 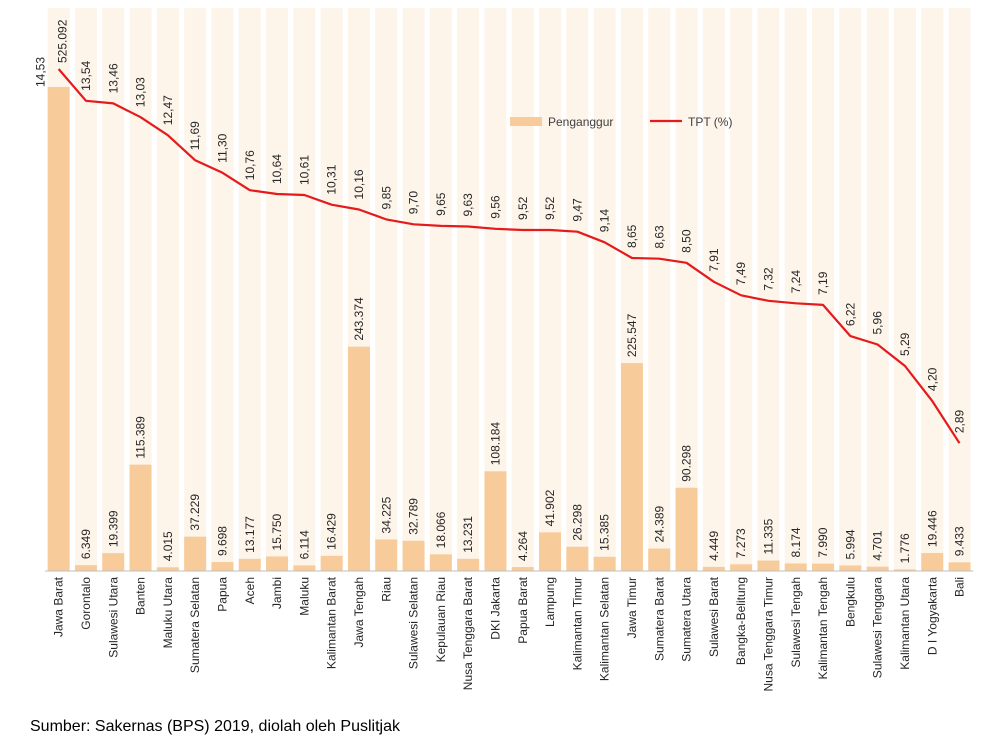 What do you see at coordinates (550, 602) in the screenshot?
I see `category-label: Lampung` at bounding box center [550, 602].